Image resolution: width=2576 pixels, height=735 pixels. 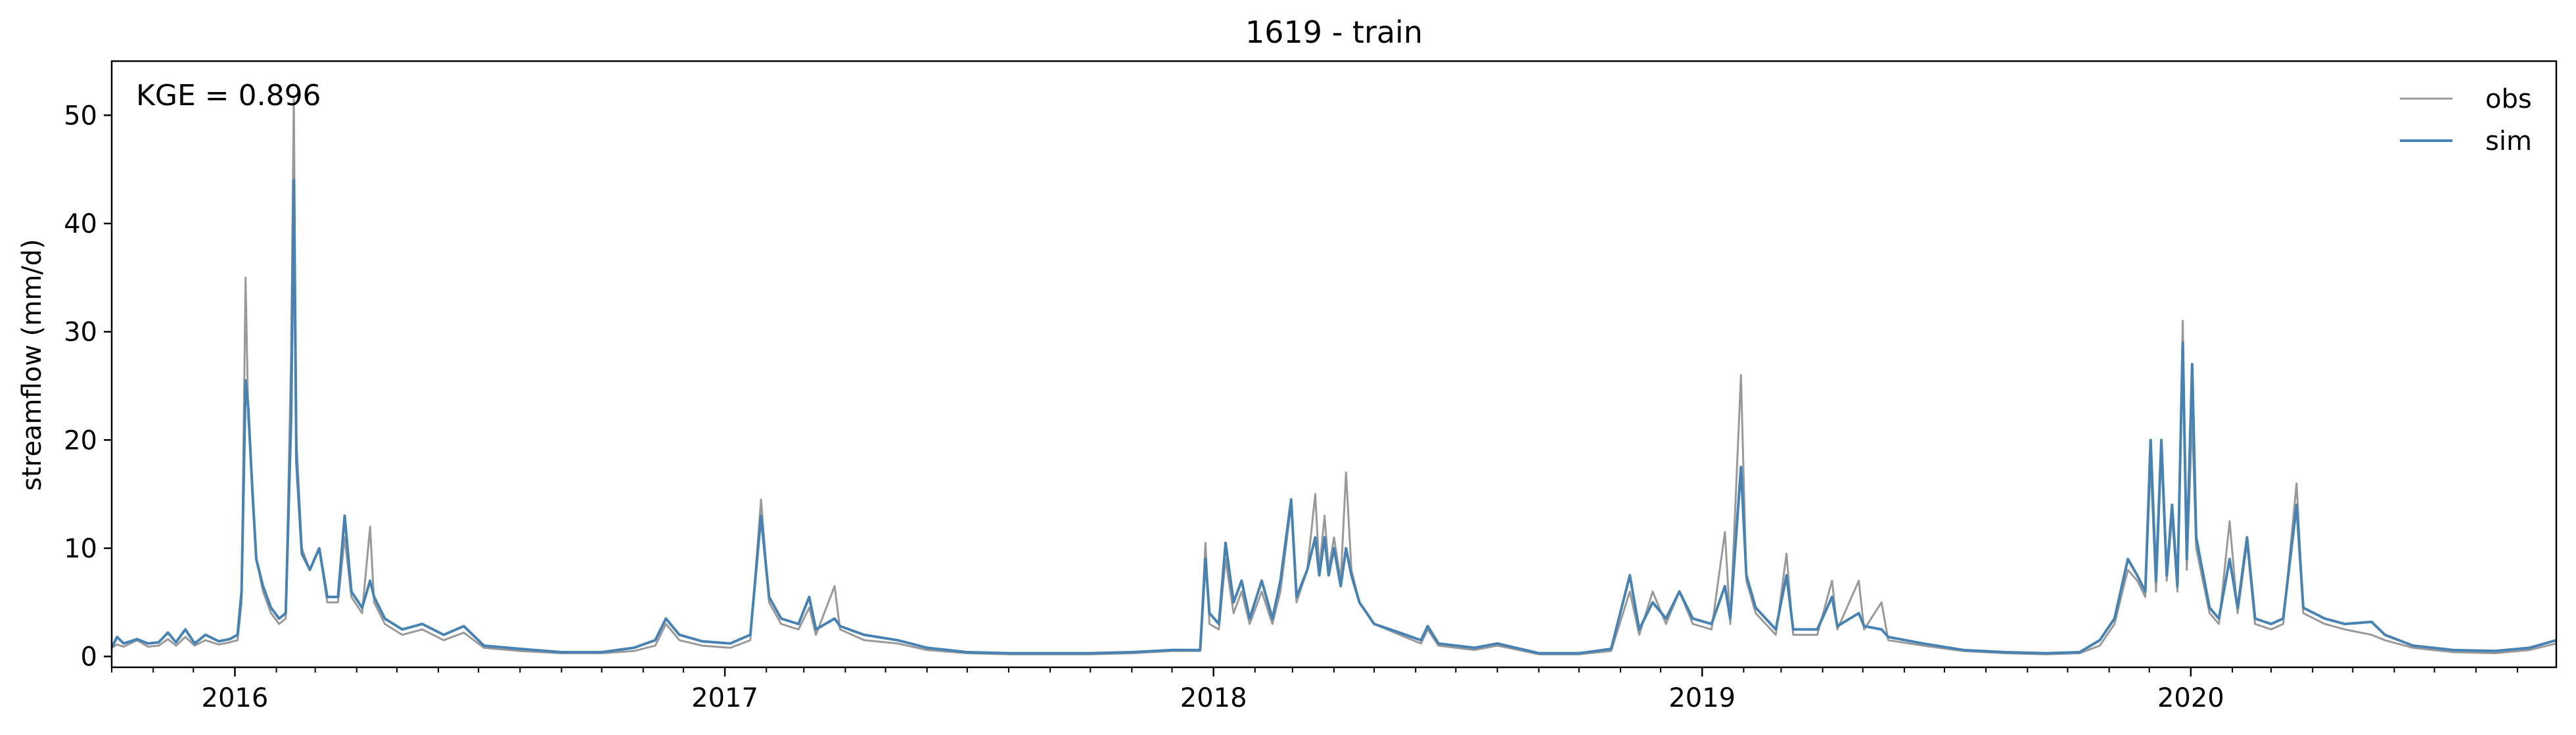 I want to click on legend: obs sim, so click(x=2466, y=120).